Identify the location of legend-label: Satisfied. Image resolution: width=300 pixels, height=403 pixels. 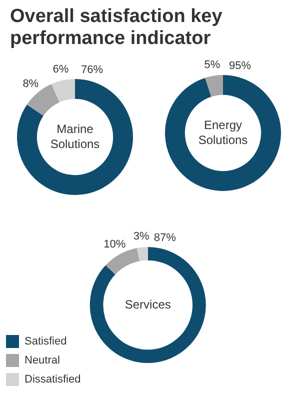
(45, 342).